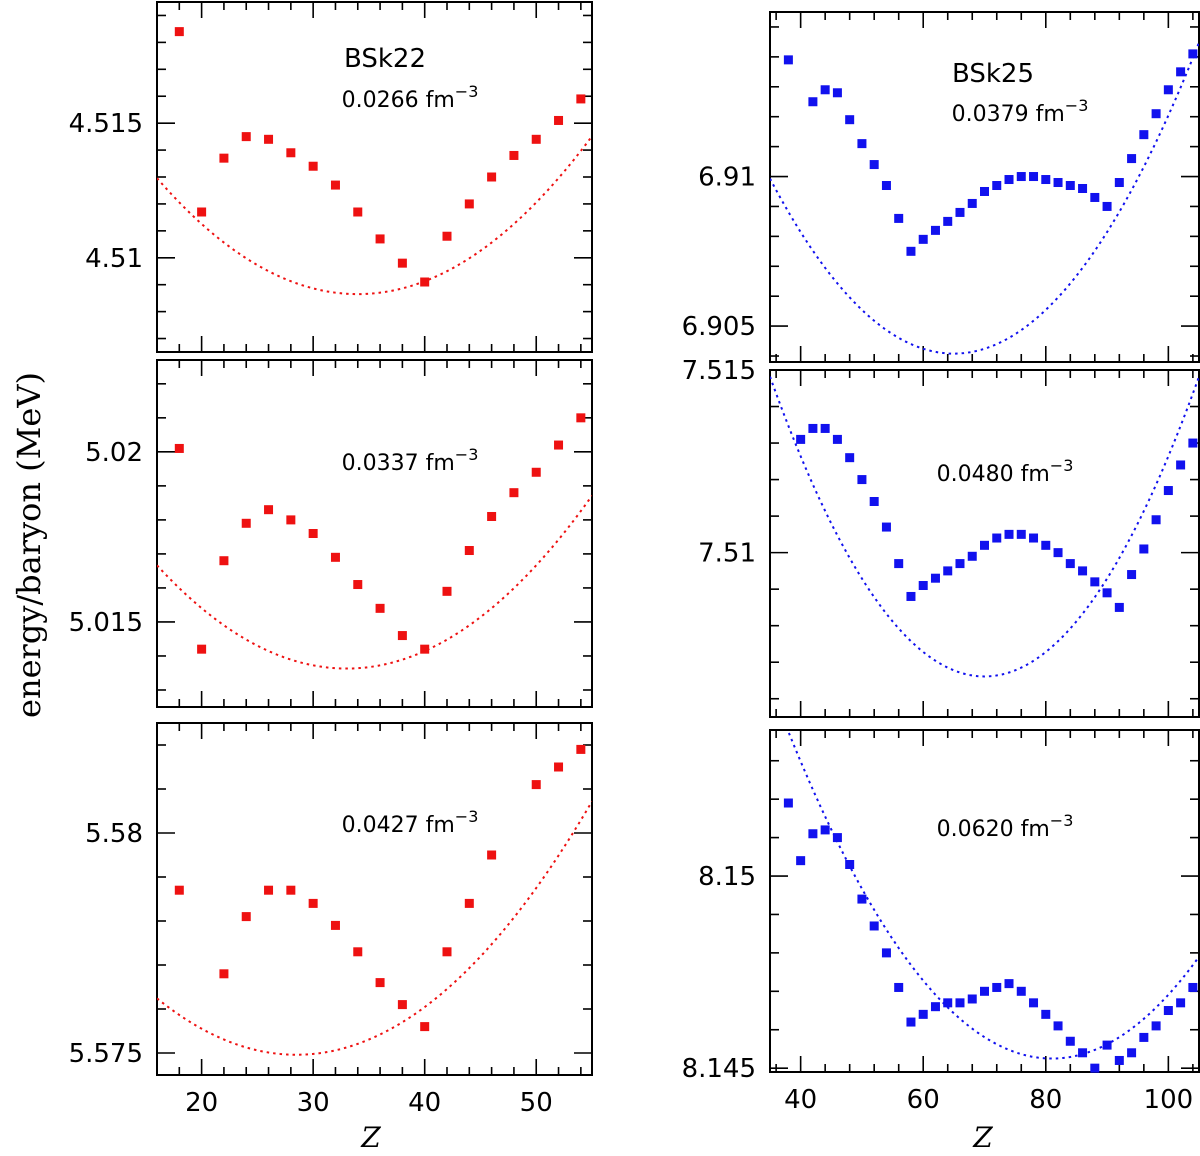 This screenshot has width=1200, height=1156. I want to click on y-axis-title: energy/baryon (MeV), so click(29, 545).